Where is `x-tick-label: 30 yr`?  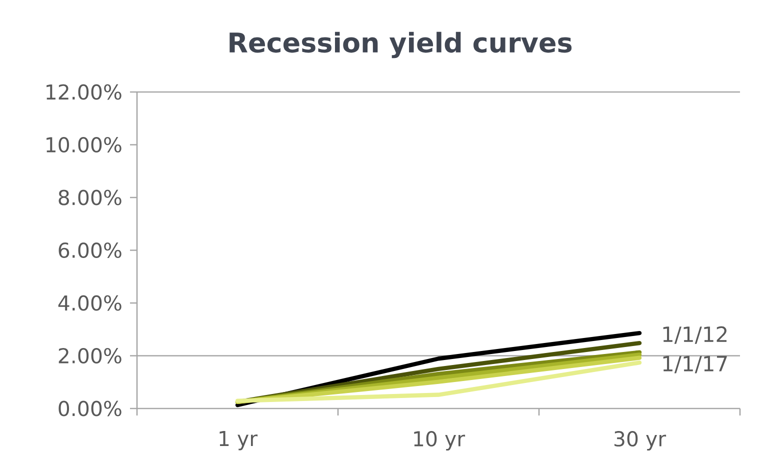
x-tick-label: 30 yr is located at coordinates (640, 440).